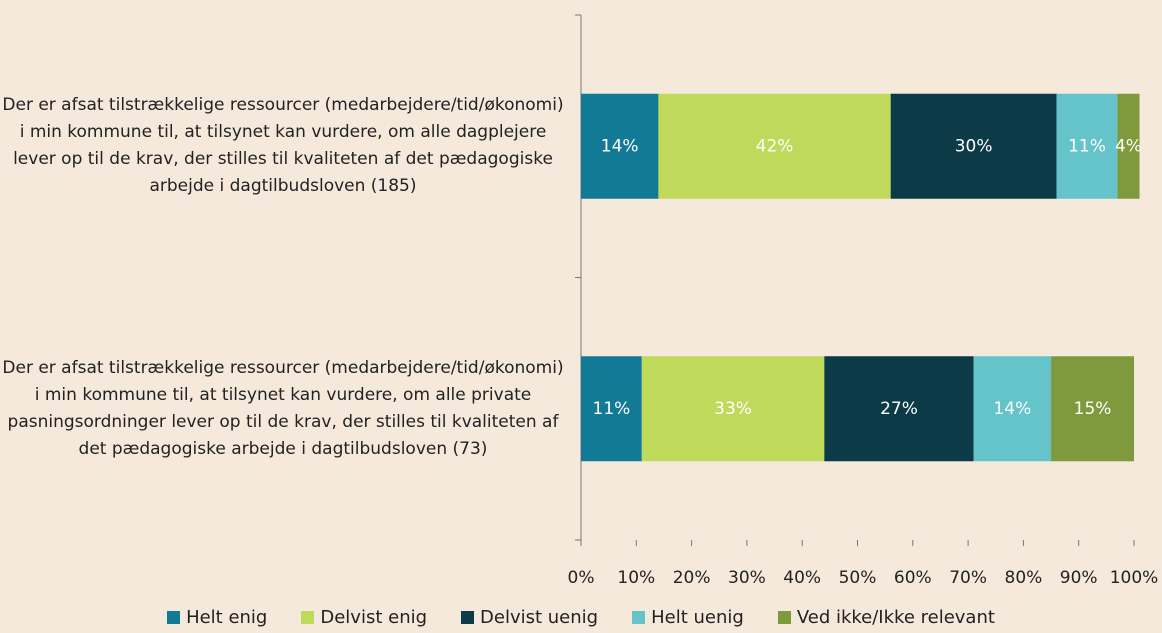 The height and width of the screenshot is (633, 1162). I want to click on x-tick-label: 80%, so click(1024, 578).